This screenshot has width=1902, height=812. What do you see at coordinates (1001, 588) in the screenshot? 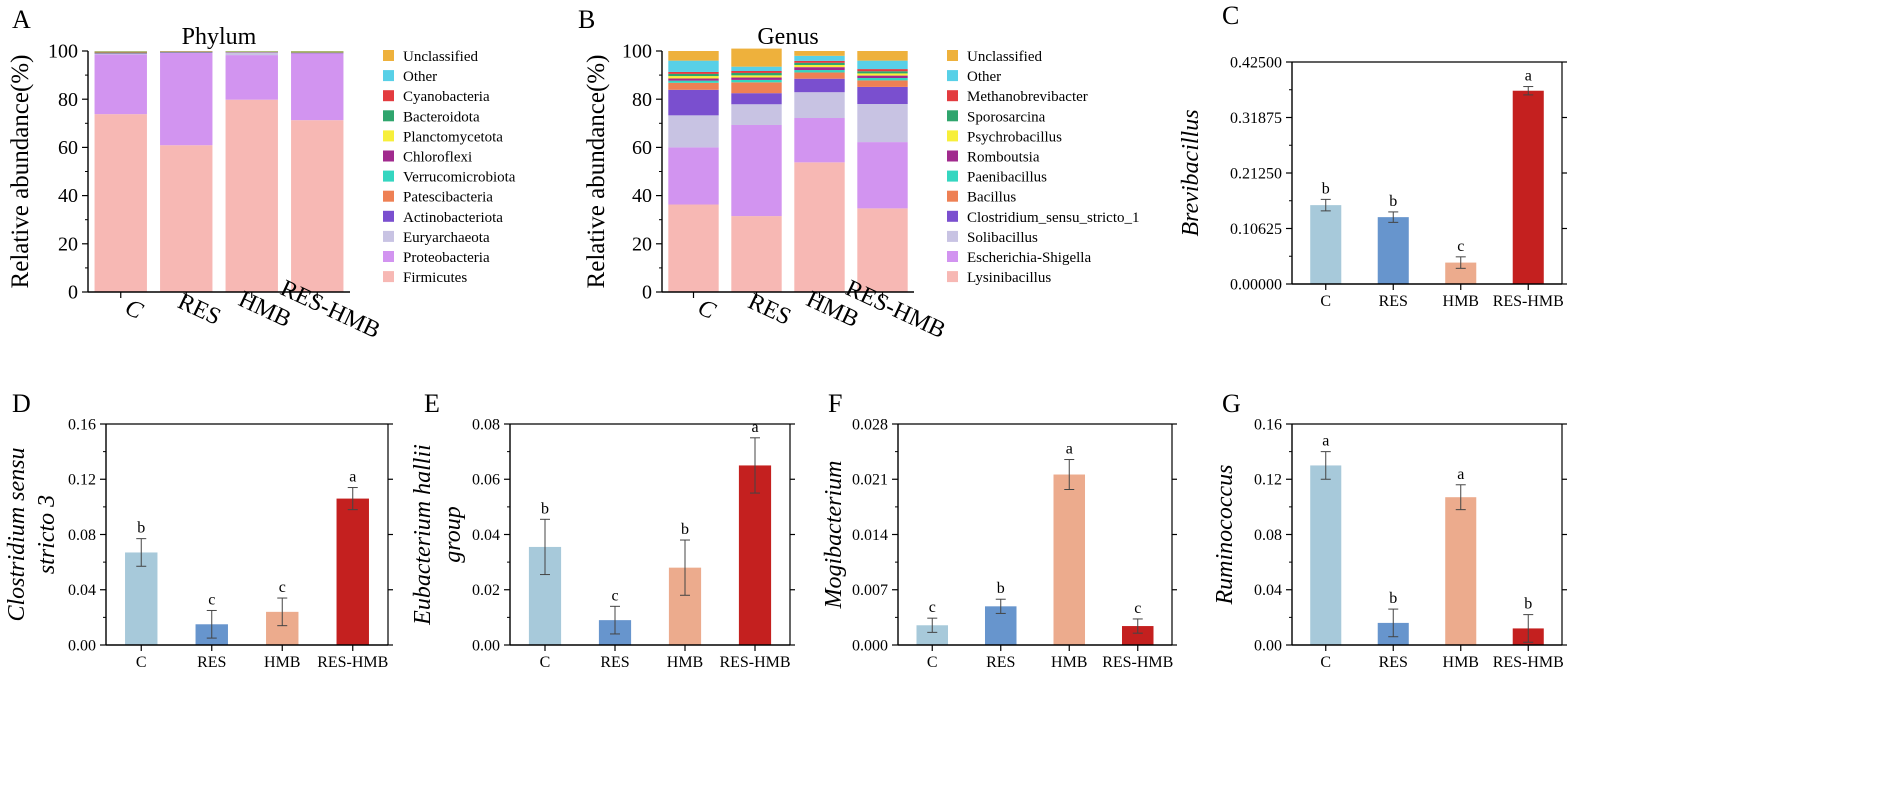
I see `significance-letter-res: b` at bounding box center [1001, 588].